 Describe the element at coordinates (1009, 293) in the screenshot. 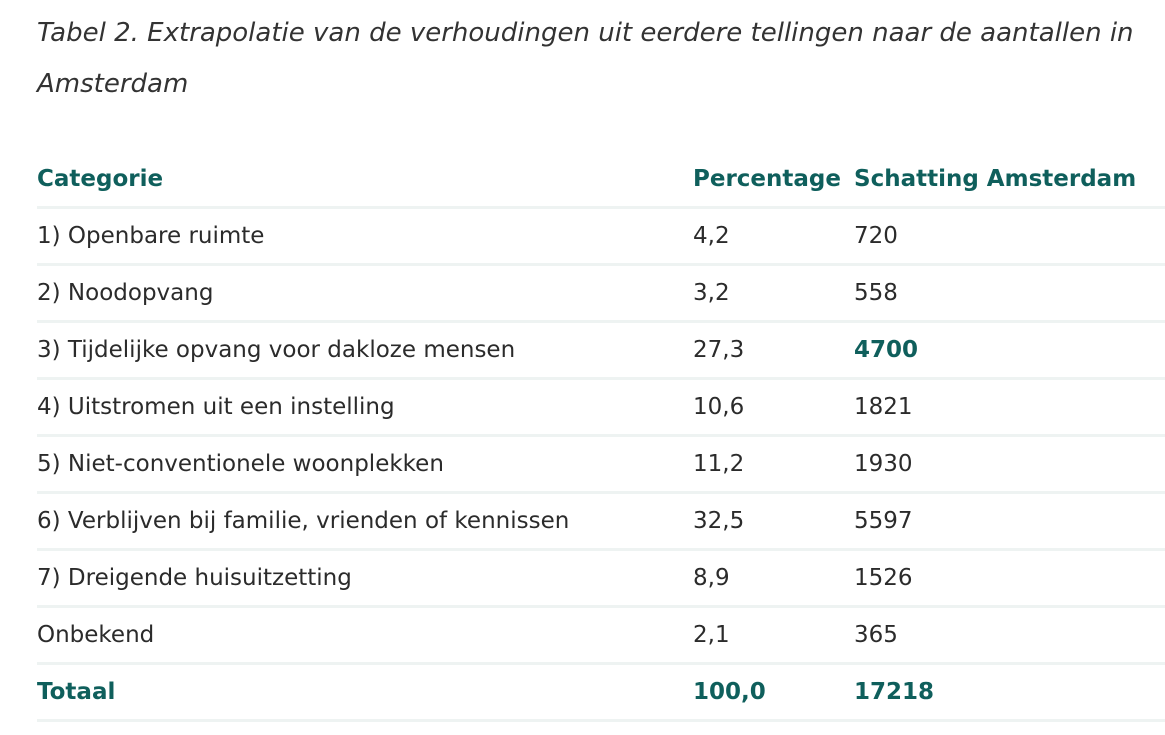

I see `cell-schatting: 558` at that location.